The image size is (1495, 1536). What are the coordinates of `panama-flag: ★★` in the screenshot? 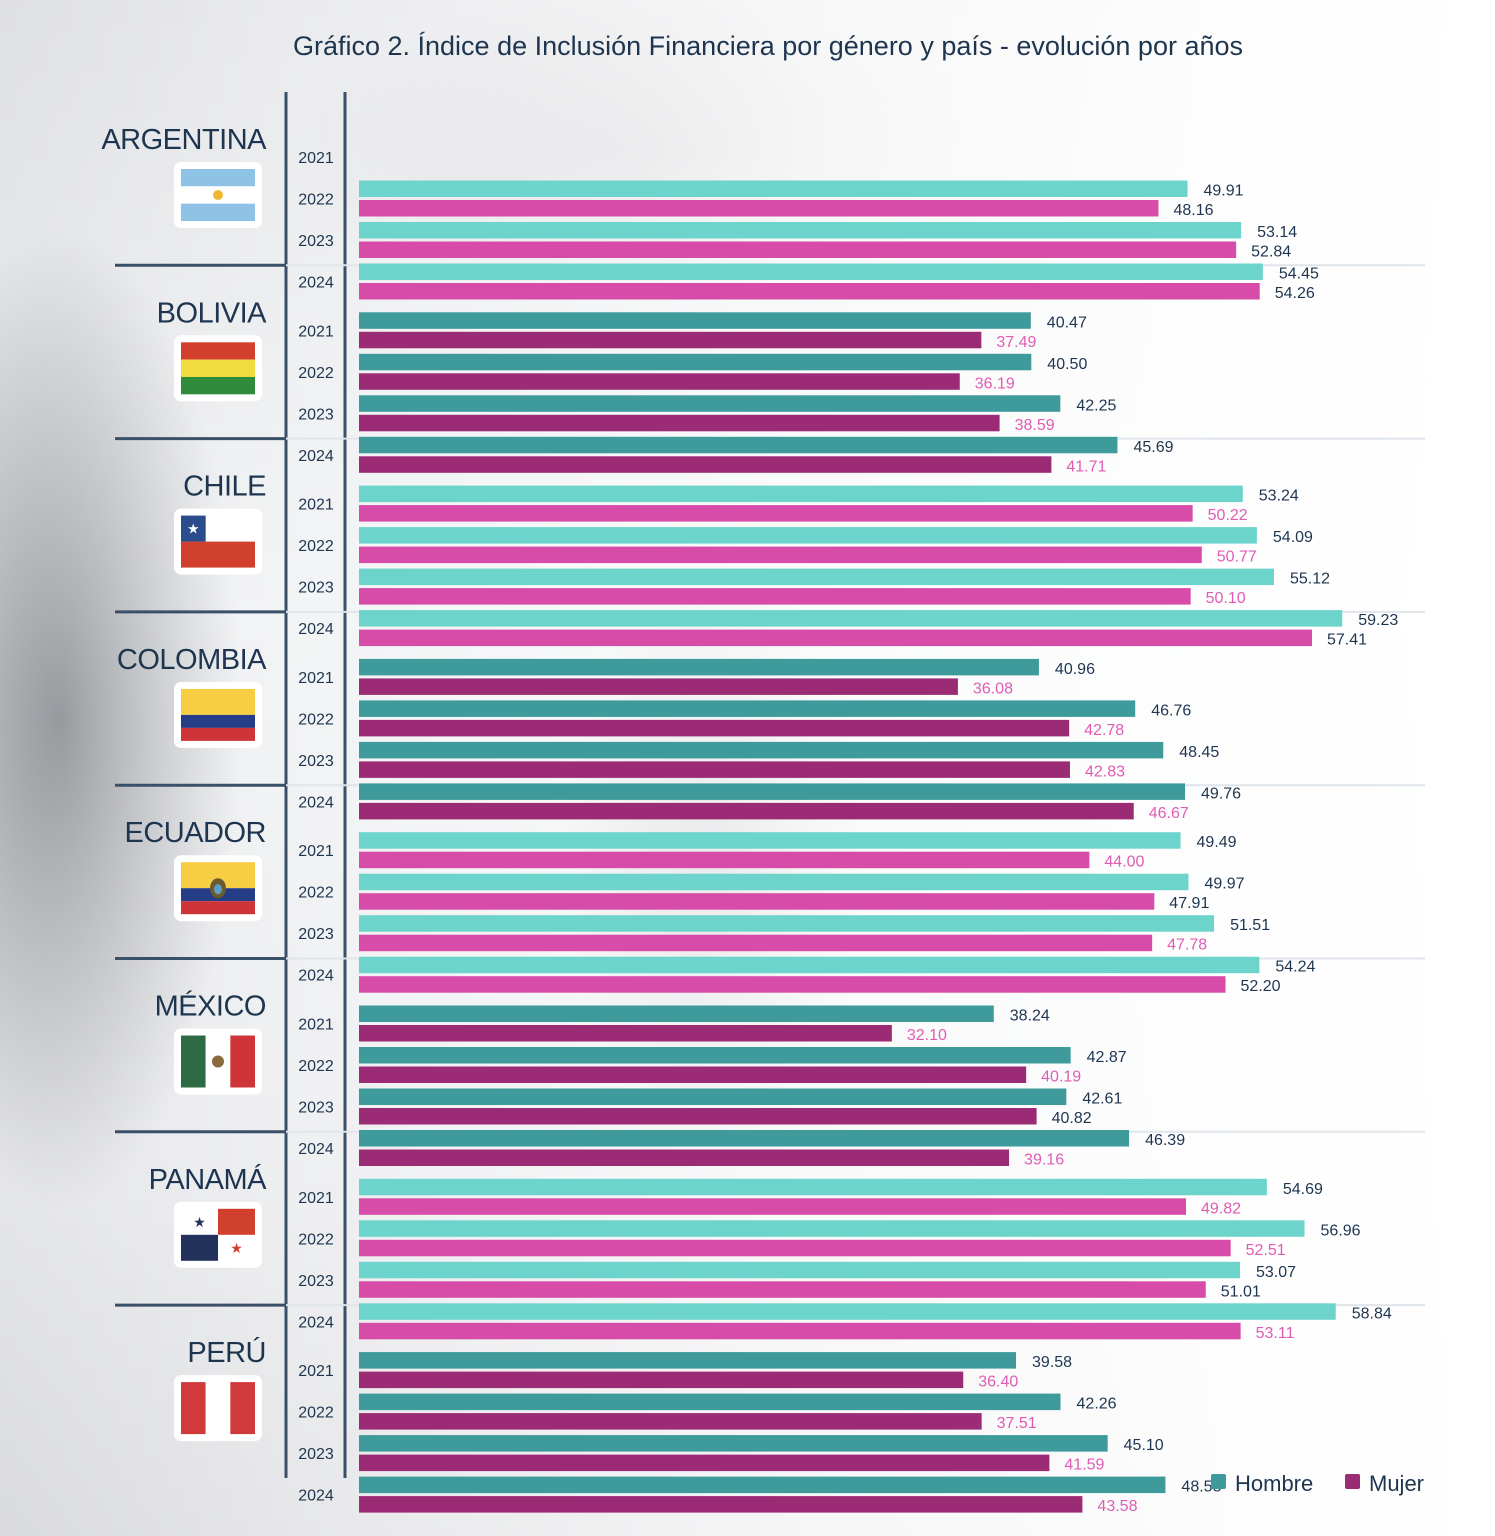 It's located at (218, 1234).